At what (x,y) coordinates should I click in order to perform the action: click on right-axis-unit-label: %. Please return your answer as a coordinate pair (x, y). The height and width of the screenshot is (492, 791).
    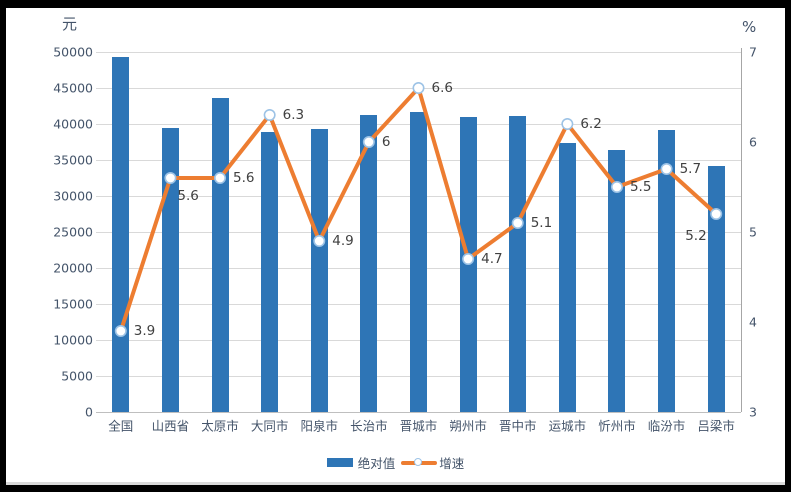
    Looking at the image, I should click on (749, 27).